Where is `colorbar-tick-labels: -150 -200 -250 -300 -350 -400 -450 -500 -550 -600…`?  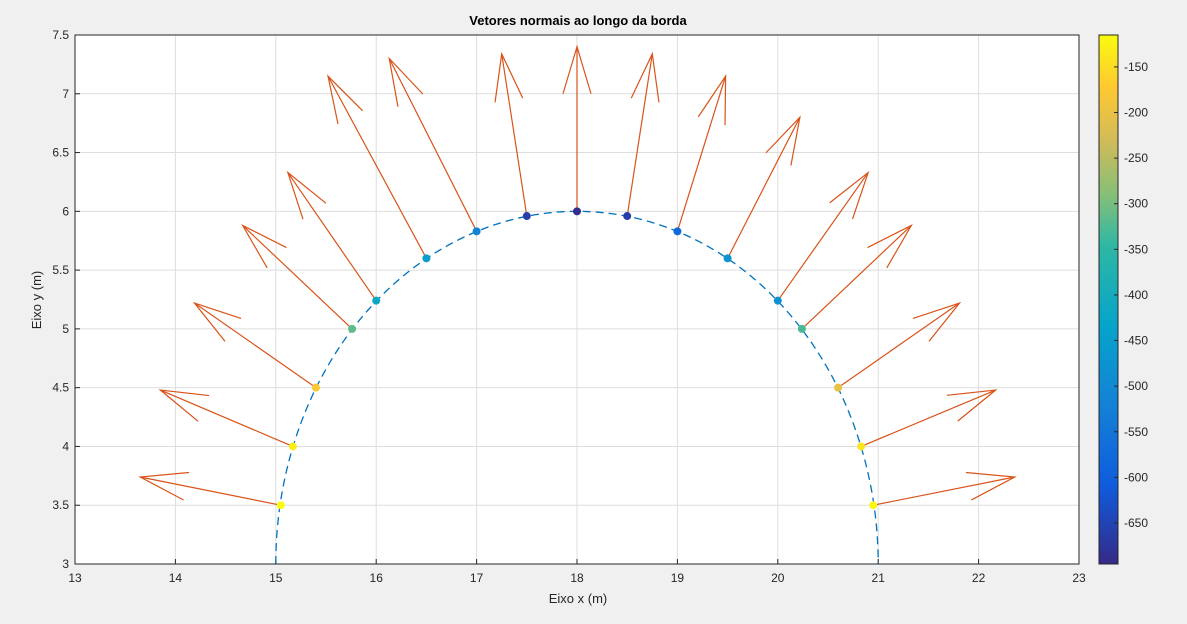
colorbar-tick-labels: -150 -200 -250 -300 -350 -400 -450 -500 -550 -600… is located at coordinates (1131, 295).